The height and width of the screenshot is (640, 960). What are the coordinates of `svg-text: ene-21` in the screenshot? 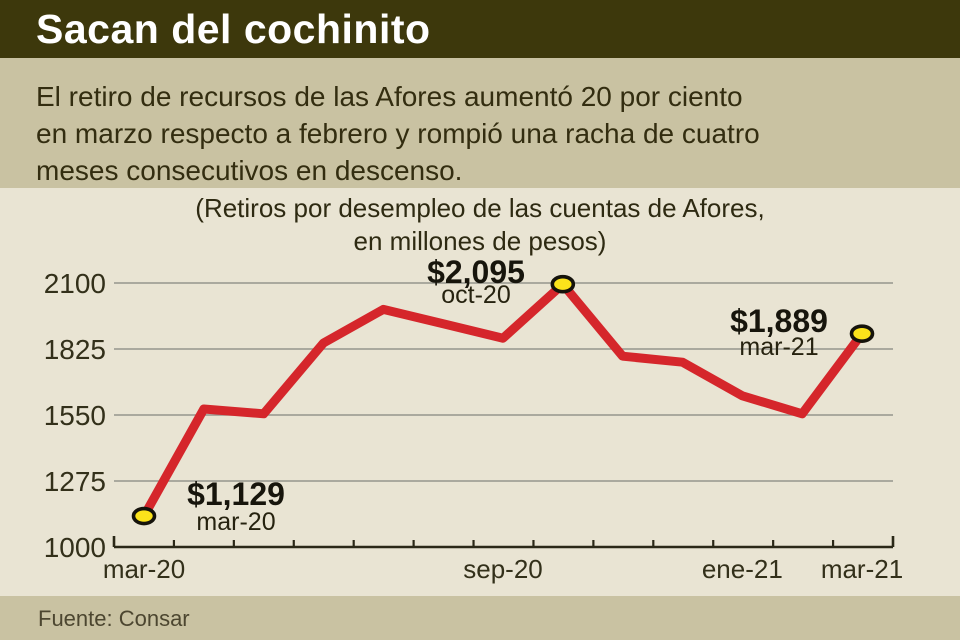 It's located at (742, 569).